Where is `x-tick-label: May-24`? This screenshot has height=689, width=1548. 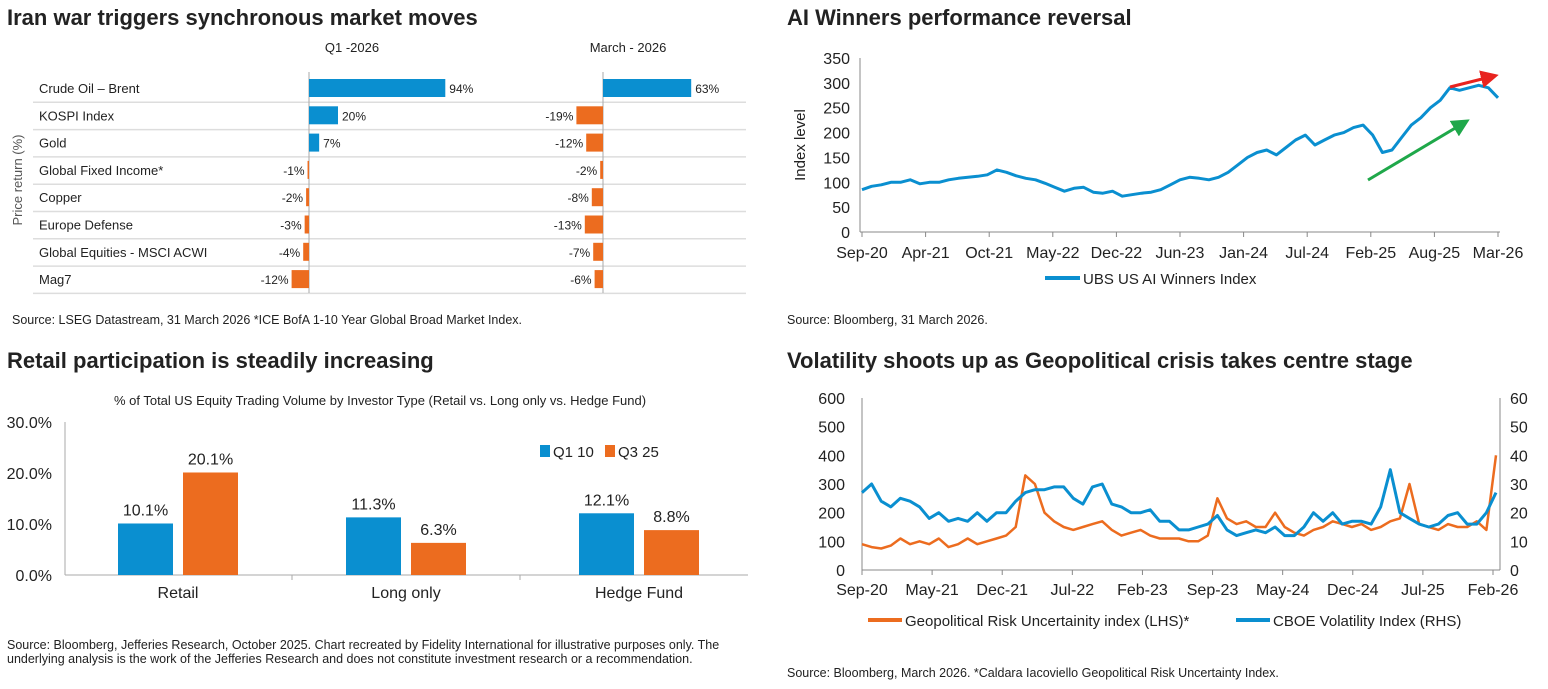
x-tick-label: May-24 is located at coordinates (1282, 590).